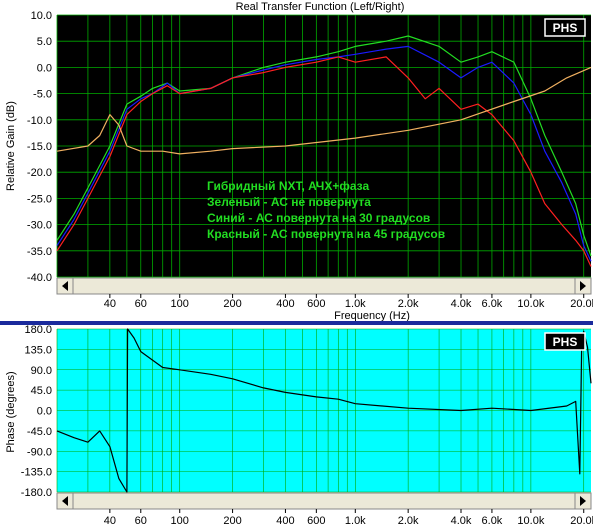 Image resolution: width=593 pixels, height=532 pixels. Describe the element at coordinates (318, 218) in the screenshot. I see `annotation-line: Синий - АС повернута на 30 градусов` at that location.